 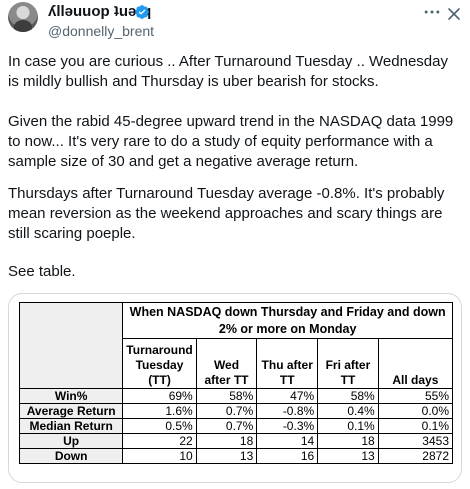 What do you see at coordinates (100, 11) in the screenshot?
I see `author-display-name: ʎllǝuuop ʇuǝɹq` at bounding box center [100, 11].